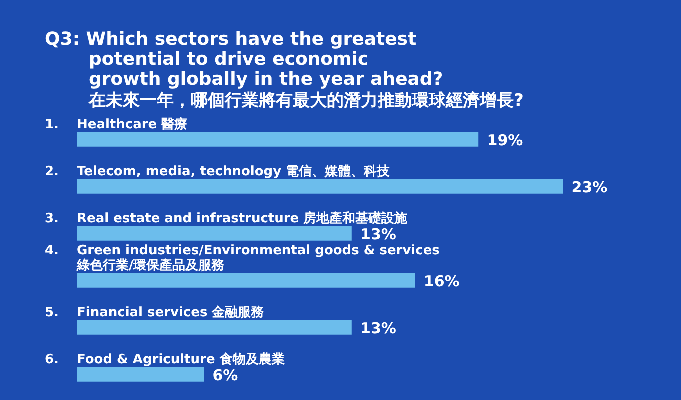 The image size is (681, 400). What do you see at coordinates (505, 140) in the screenshot?
I see `data-label: 19%` at bounding box center [505, 140].